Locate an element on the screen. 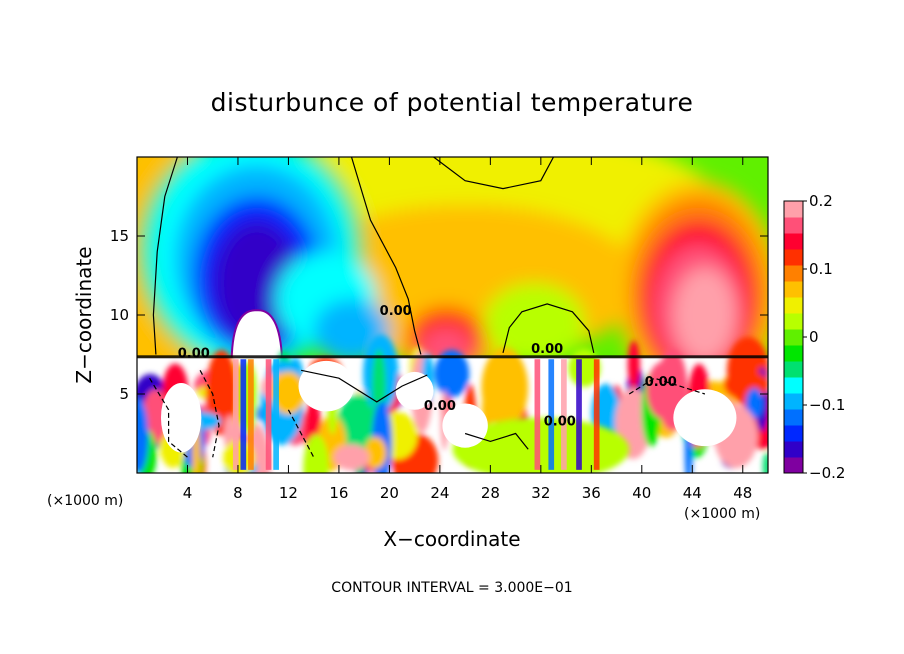  y-tick-label: 10 is located at coordinates (119, 315).